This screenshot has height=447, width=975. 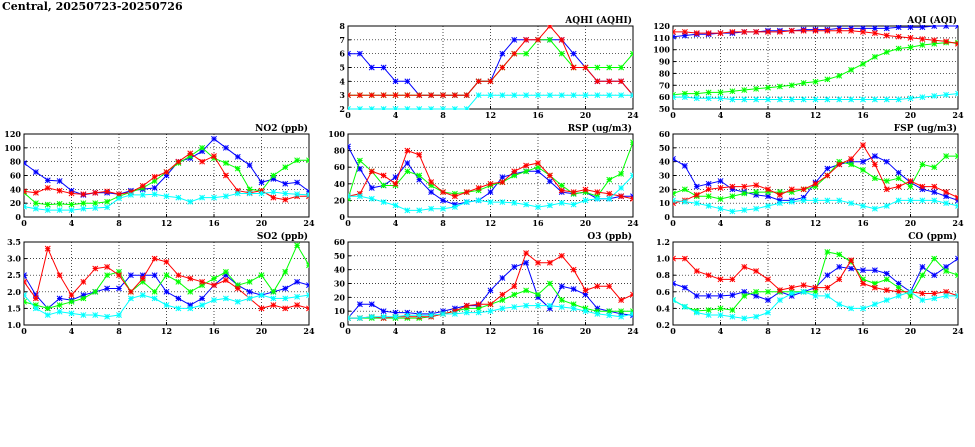 What do you see at coordinates (348, 115) in the screenshot?
I see `x-tick-label: 0` at bounding box center [348, 115].